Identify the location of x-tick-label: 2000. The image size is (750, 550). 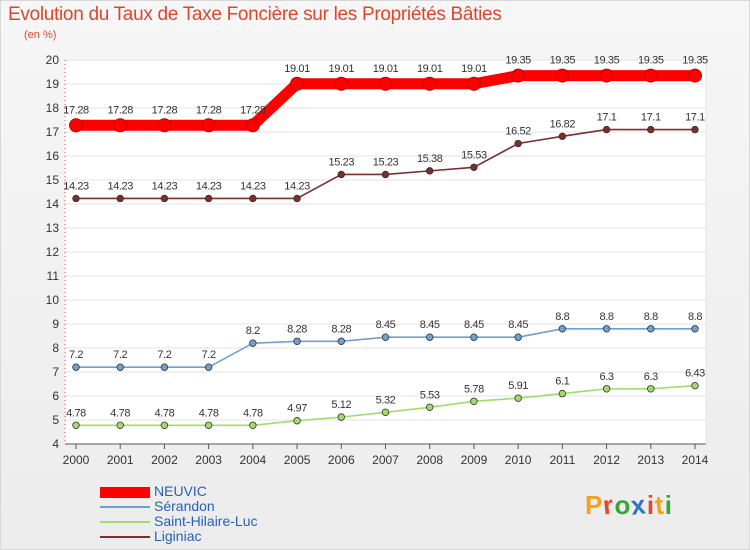
(76, 460).